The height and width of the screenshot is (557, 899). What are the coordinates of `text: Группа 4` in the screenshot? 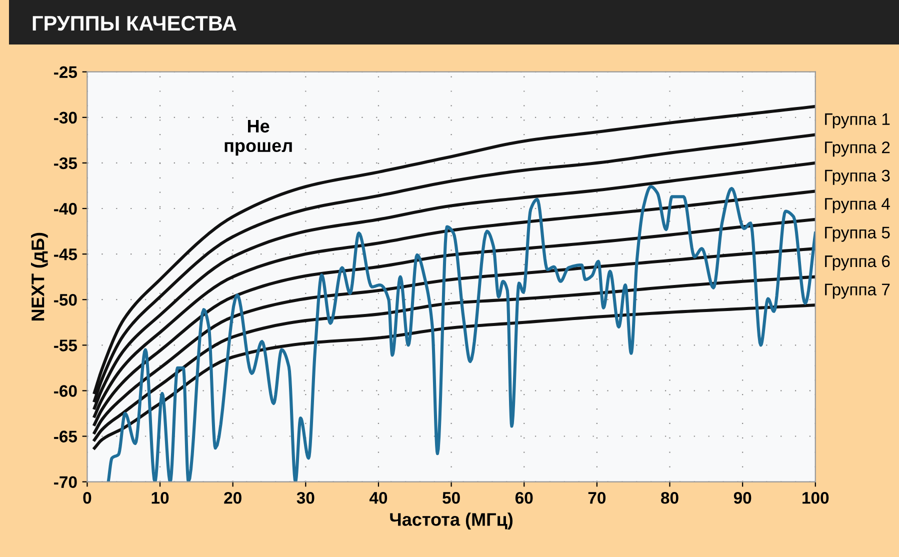 It's located at (857, 206).